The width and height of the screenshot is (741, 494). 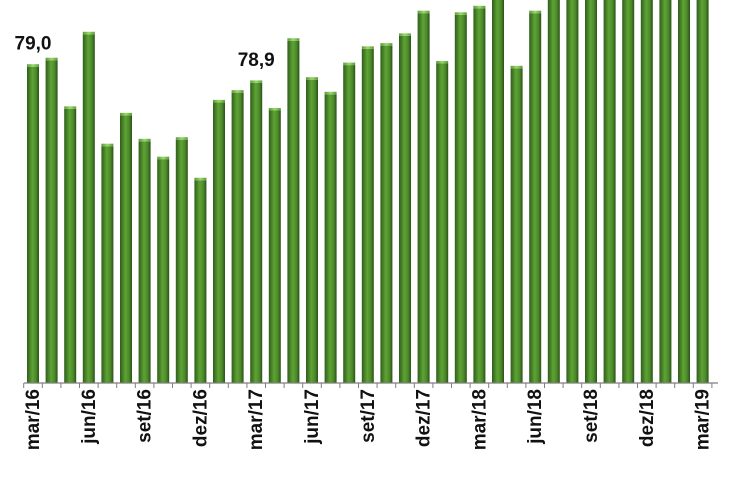 I want to click on bar-value-label: 79,0, so click(x=33, y=44).